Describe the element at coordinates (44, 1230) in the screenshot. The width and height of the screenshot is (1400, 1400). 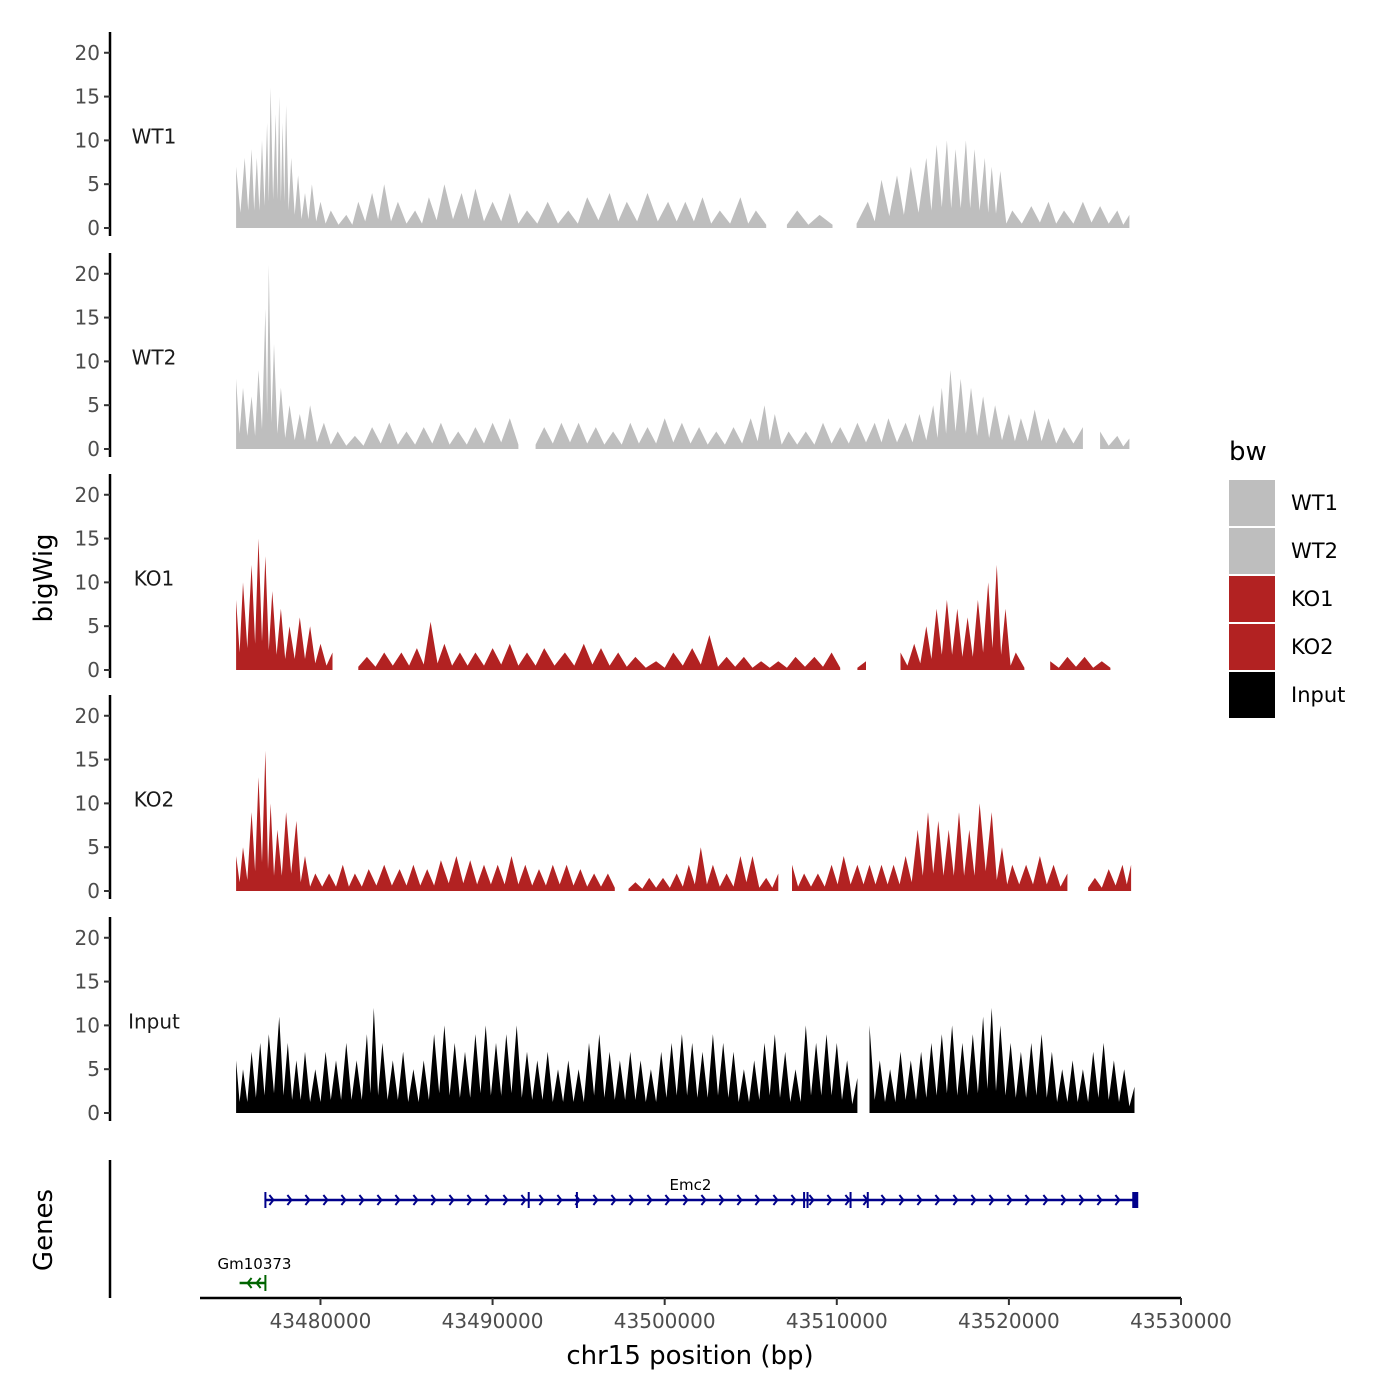
I see `y-axis-title-genes: Genes` at that location.